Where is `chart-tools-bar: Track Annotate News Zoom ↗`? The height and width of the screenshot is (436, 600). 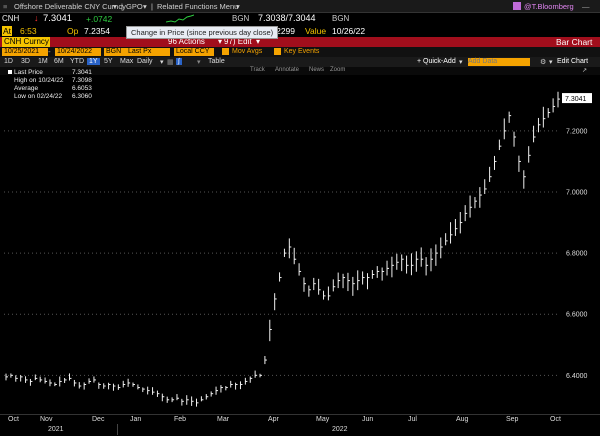
chart-tools-bar: Track Annotate News Zoom ↗ is located at coordinates (300, 71).